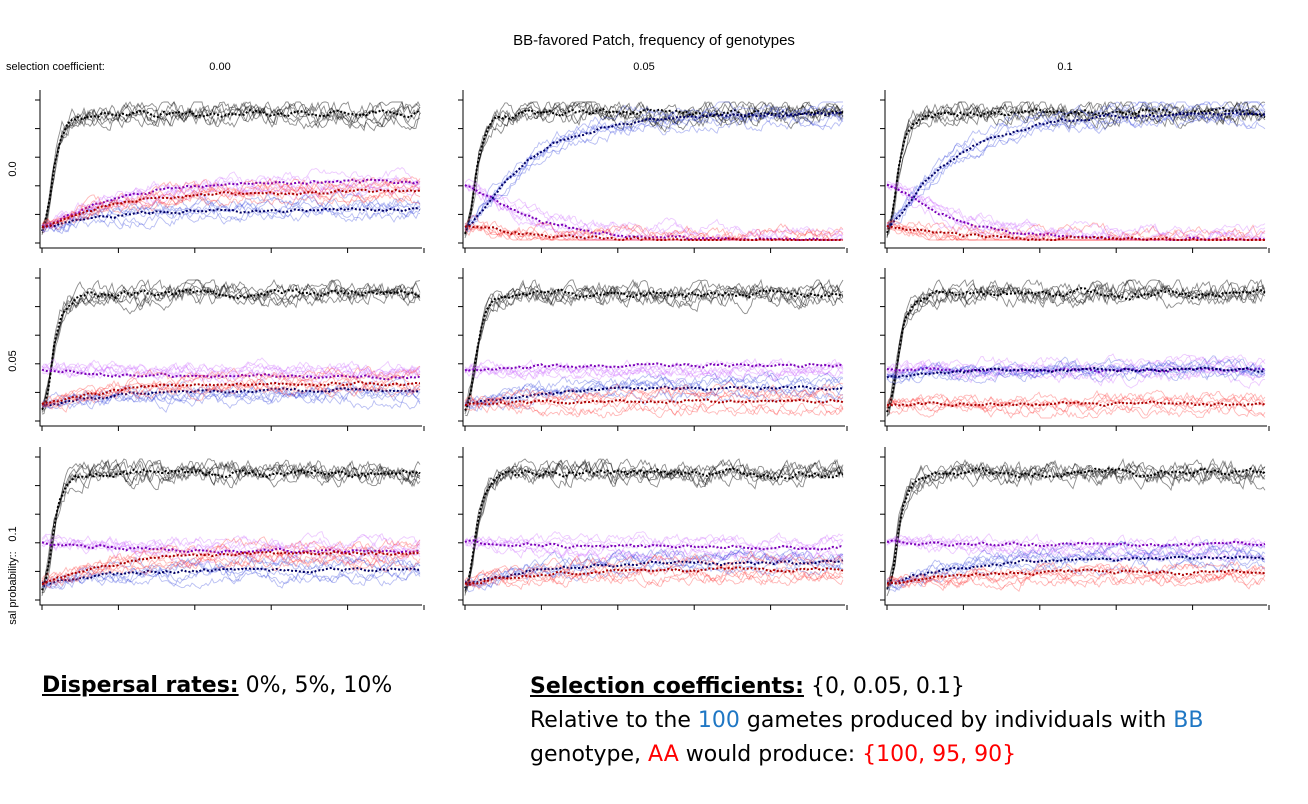 The width and height of the screenshot is (1308, 804). What do you see at coordinates (939, 754) in the screenshot?
I see `note-line3-d: {100, 95, 90}` at bounding box center [939, 754].